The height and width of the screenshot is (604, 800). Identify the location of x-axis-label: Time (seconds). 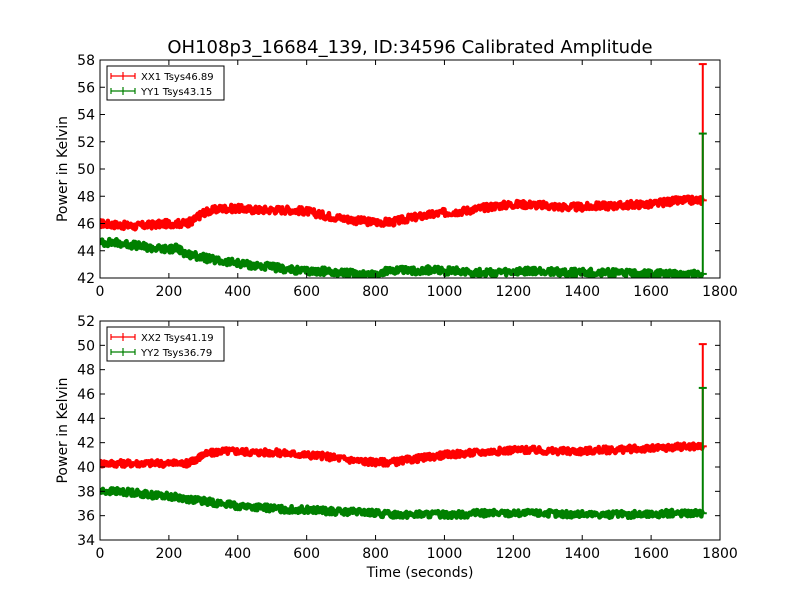
(420, 573).